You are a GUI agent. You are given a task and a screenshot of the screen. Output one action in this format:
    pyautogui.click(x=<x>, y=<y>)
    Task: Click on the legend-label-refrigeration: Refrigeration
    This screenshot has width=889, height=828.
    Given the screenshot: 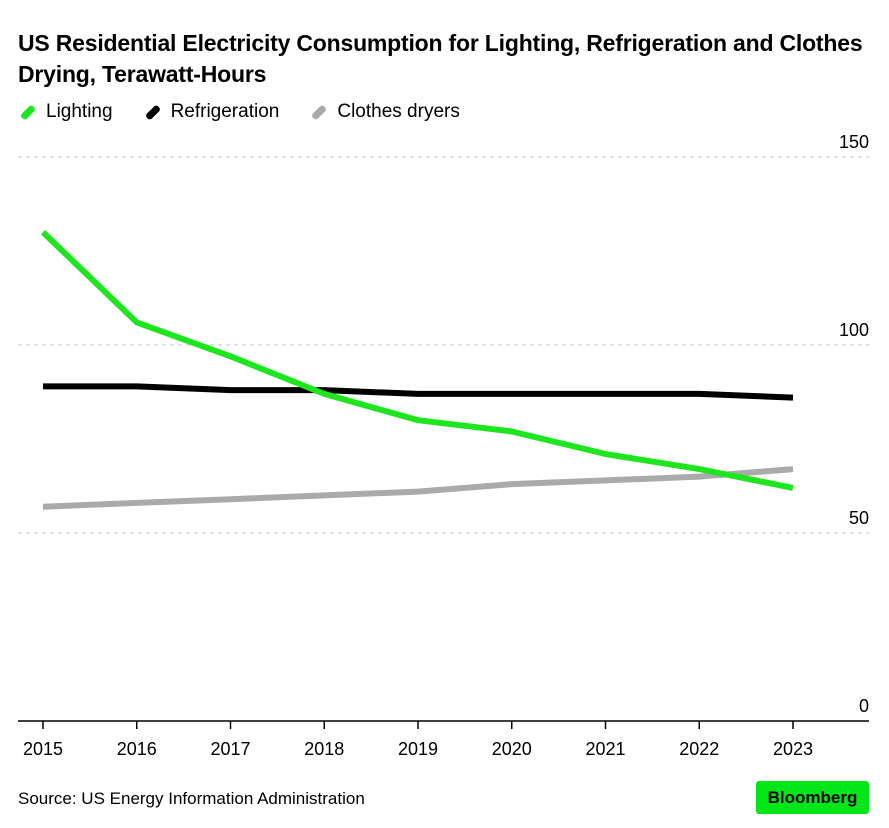 What is the action you would take?
    pyautogui.click(x=225, y=111)
    